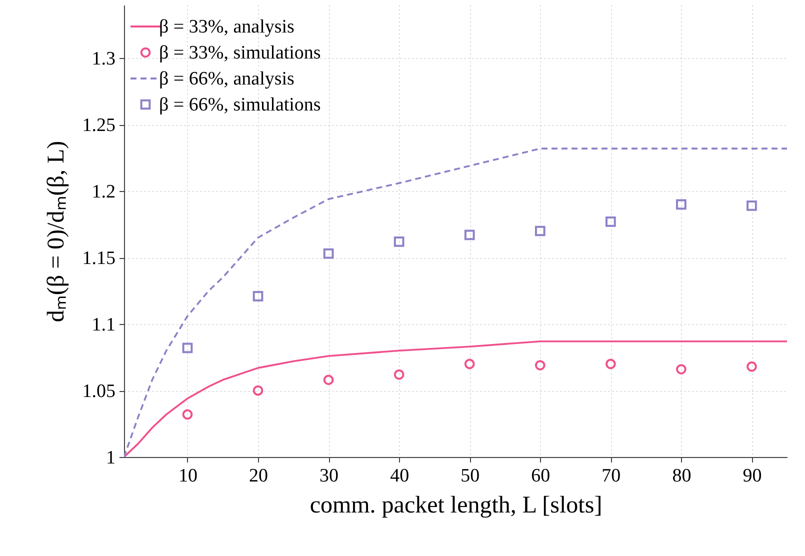  What do you see at coordinates (470, 476) in the screenshot?
I see `x-tick-label: 50` at bounding box center [470, 476].